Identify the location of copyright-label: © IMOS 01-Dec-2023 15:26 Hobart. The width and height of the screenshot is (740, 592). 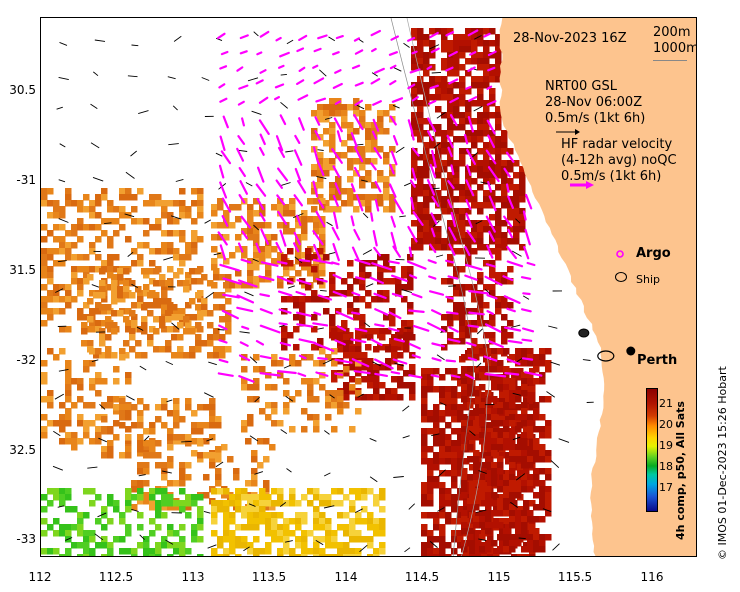
(722, 463).